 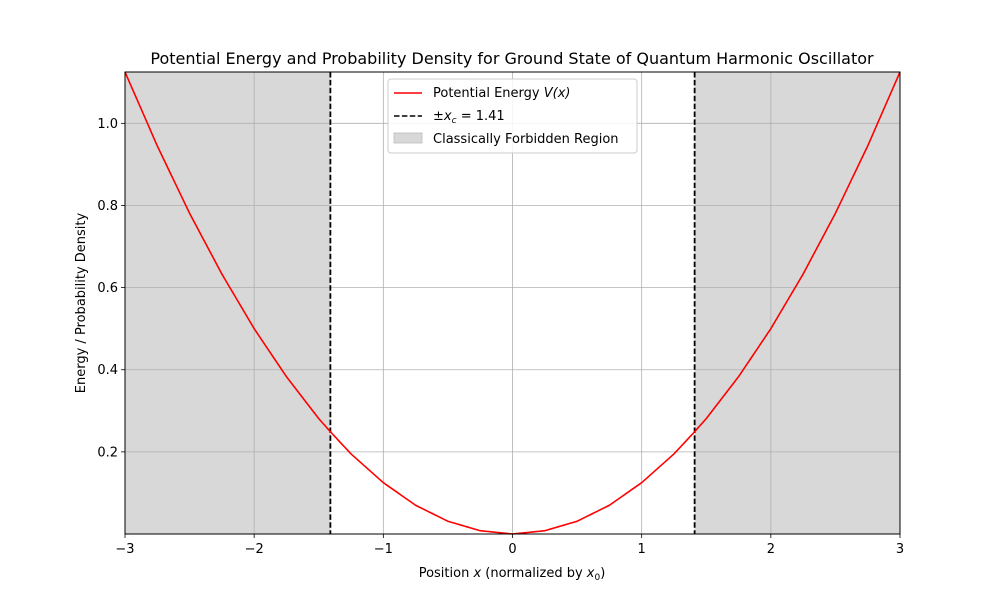 What do you see at coordinates (254, 549) in the screenshot?
I see `x-tick-label-1: −2` at bounding box center [254, 549].